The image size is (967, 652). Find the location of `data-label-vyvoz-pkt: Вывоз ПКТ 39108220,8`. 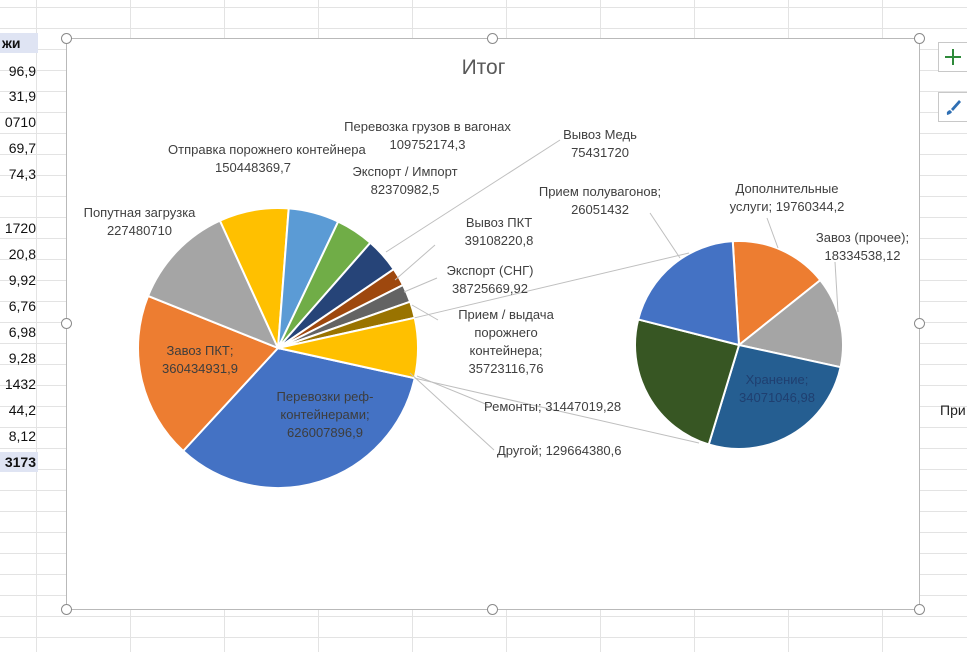

data-label-vyvoz-pkt: Вывоз ПКТ 39108220,8 is located at coordinates (499, 231).